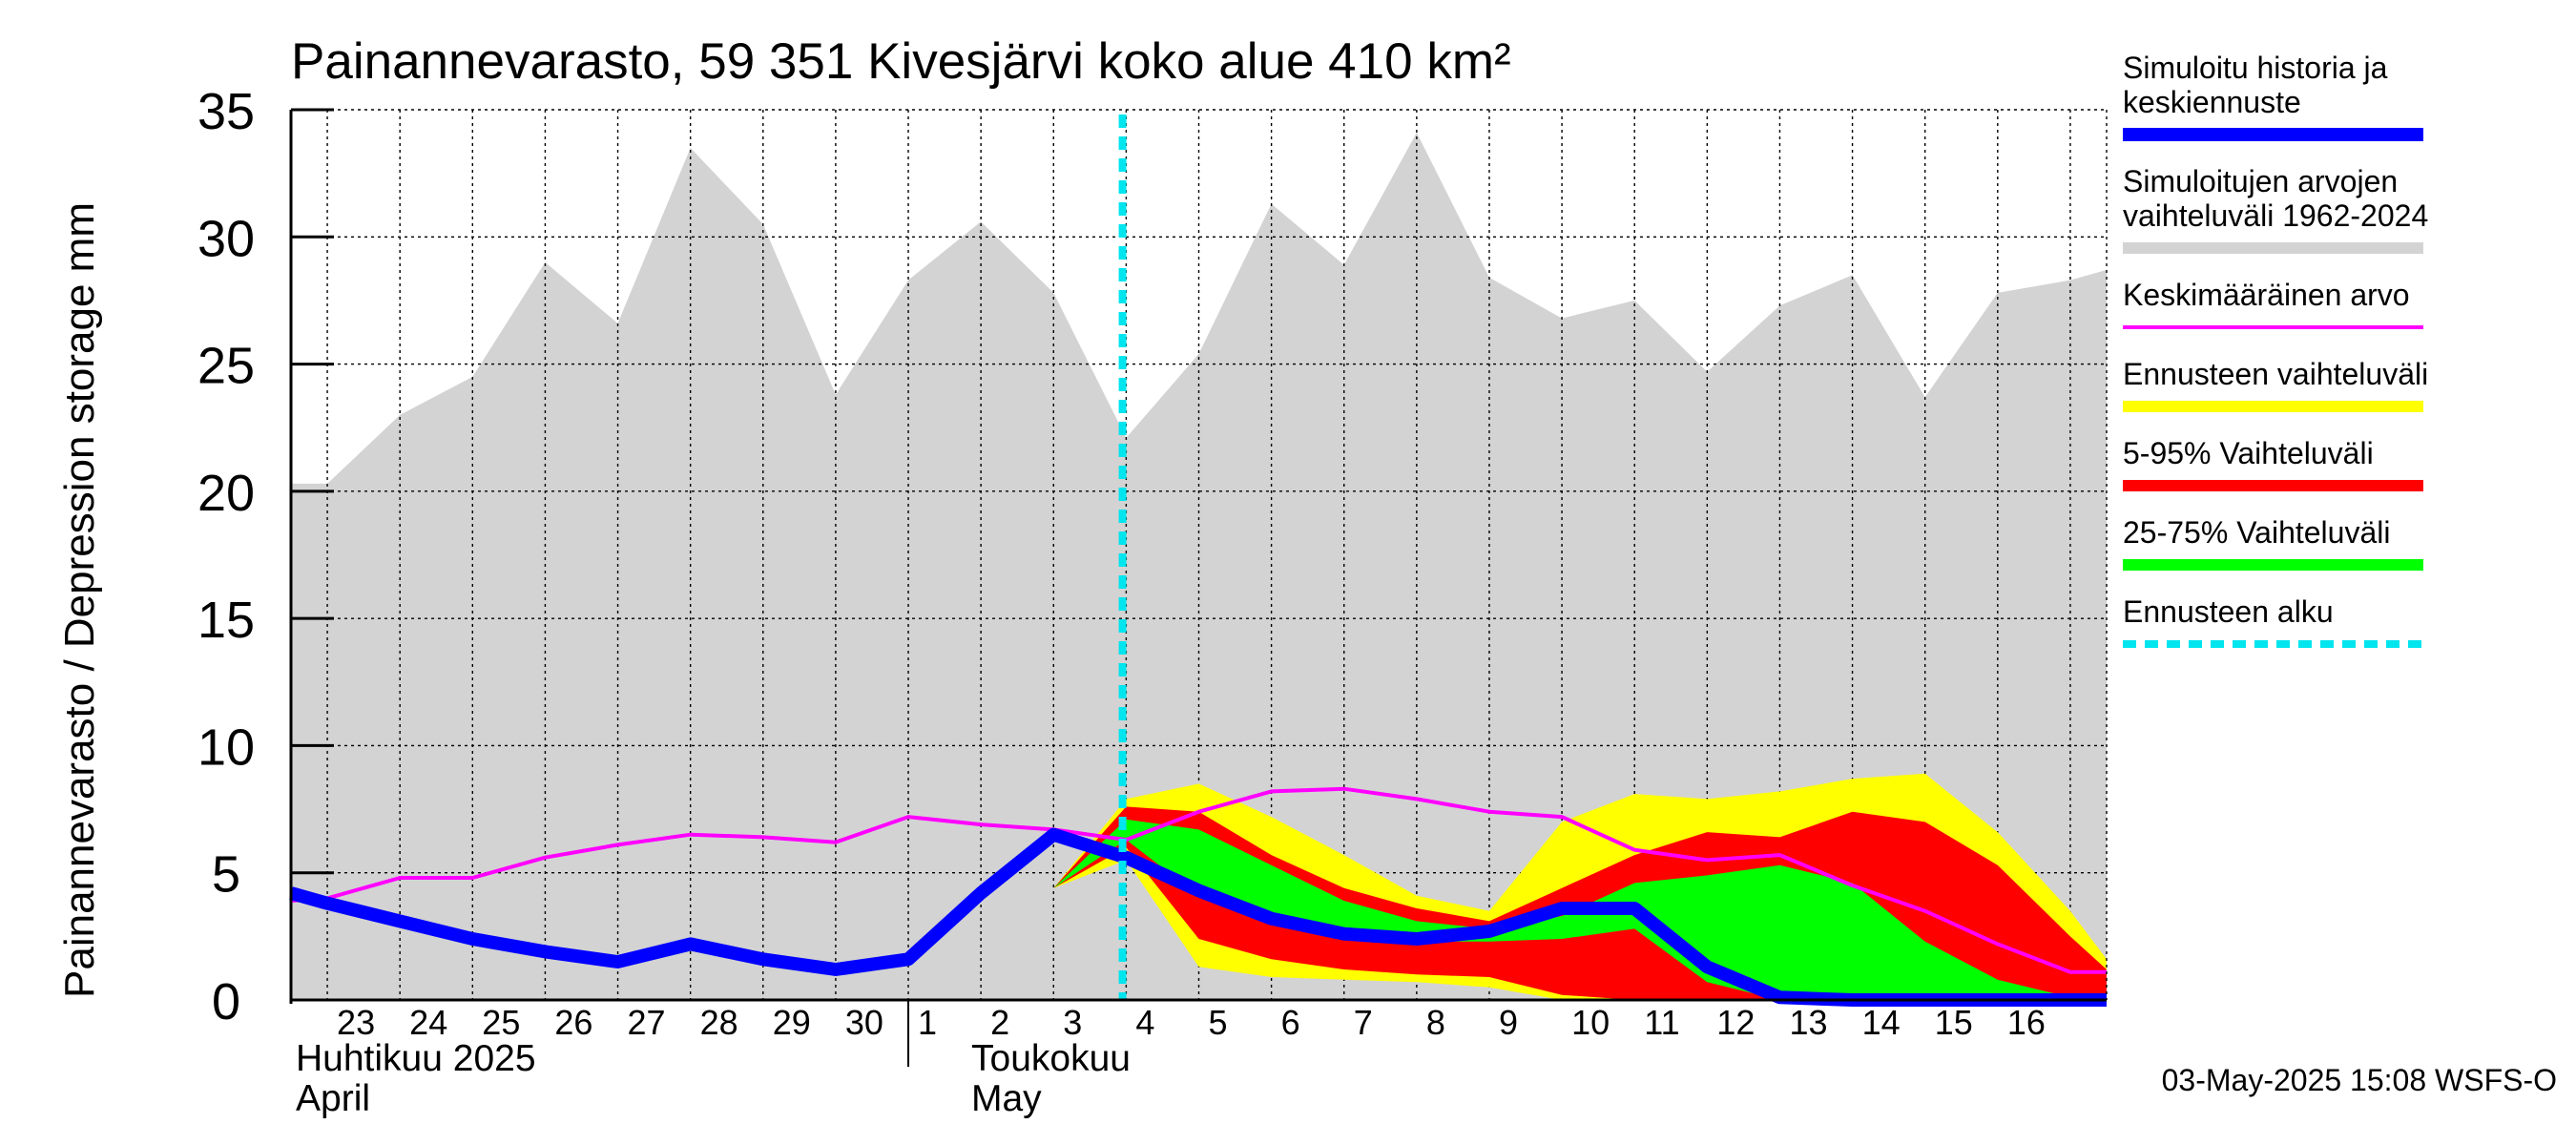  I want to click on x-tick-label: 5, so click(1218, 1022).